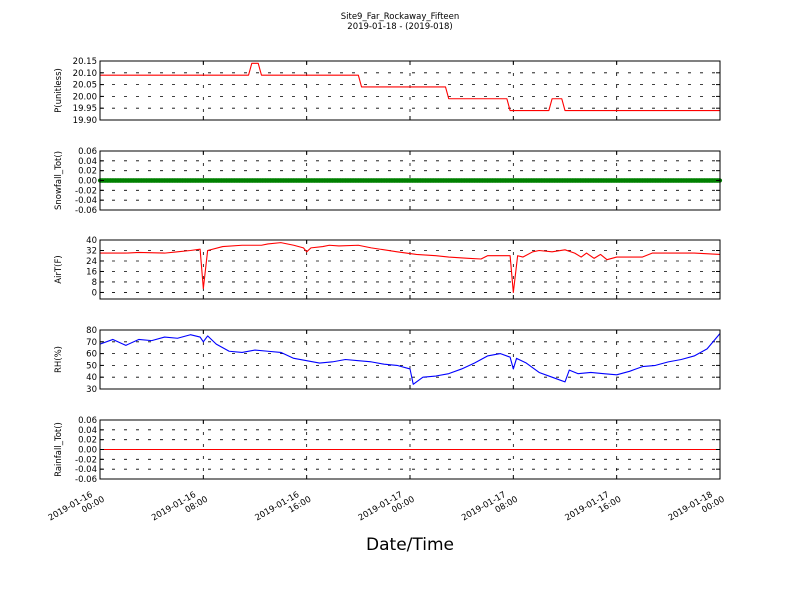 The image size is (800, 600). Describe the element at coordinates (85, 86) in the screenshot. I see `y-tick-label: 20.05` at that location.